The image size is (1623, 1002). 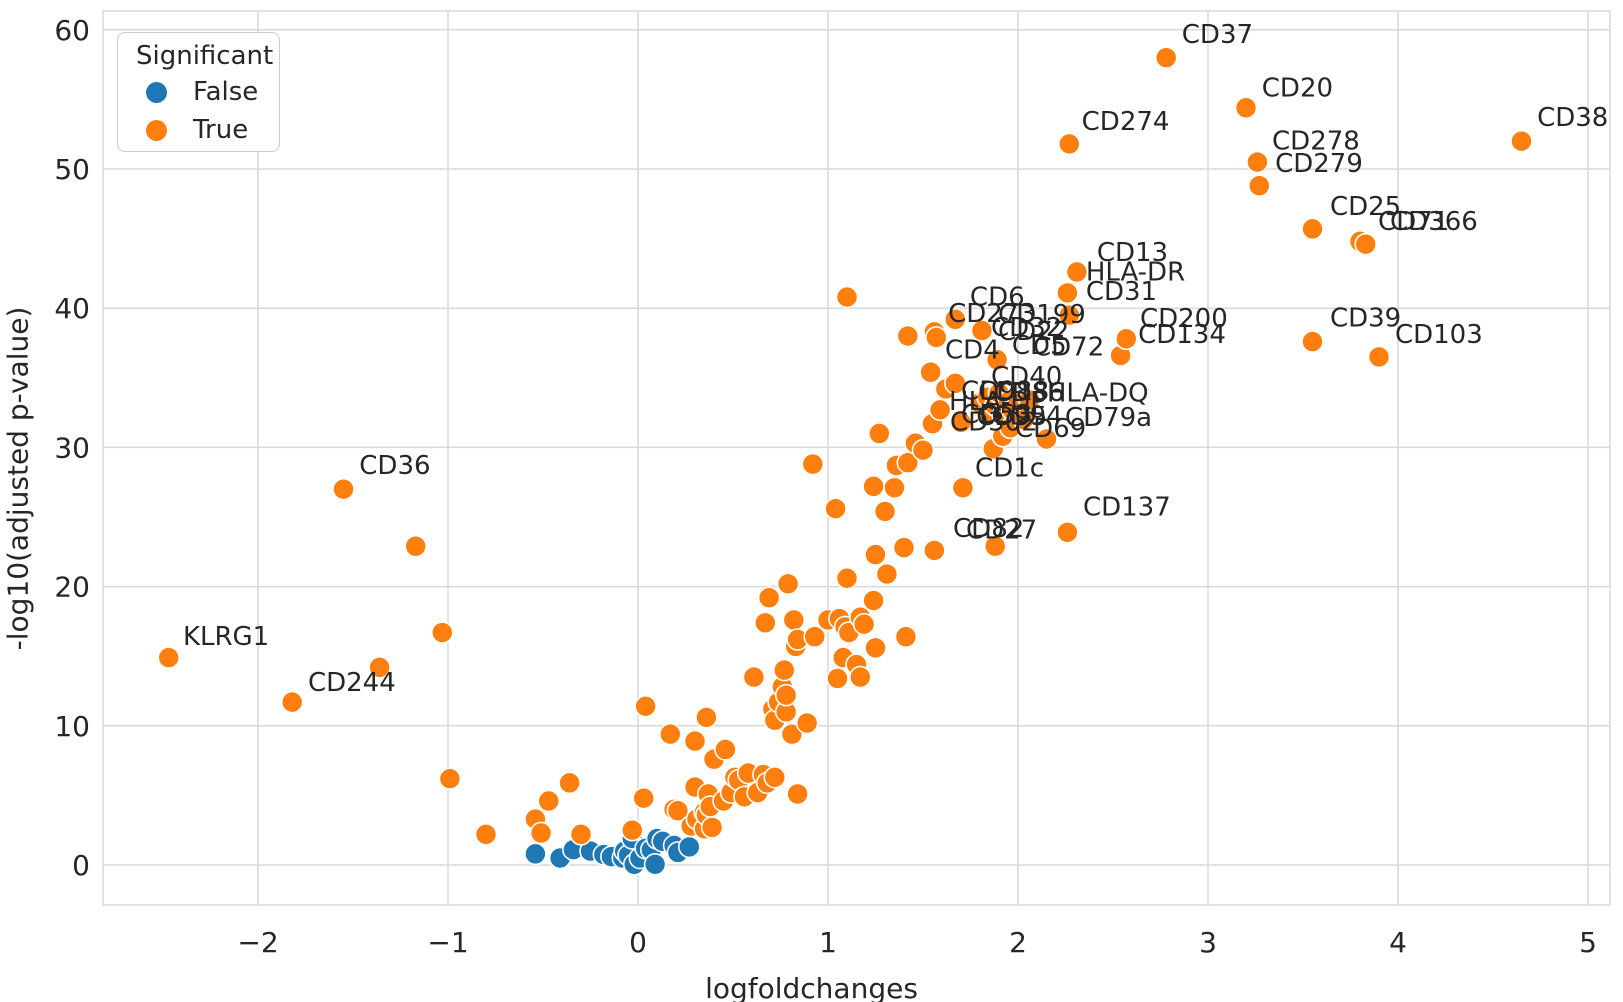 I want to click on true-swatch-icon, so click(x=156, y=130).